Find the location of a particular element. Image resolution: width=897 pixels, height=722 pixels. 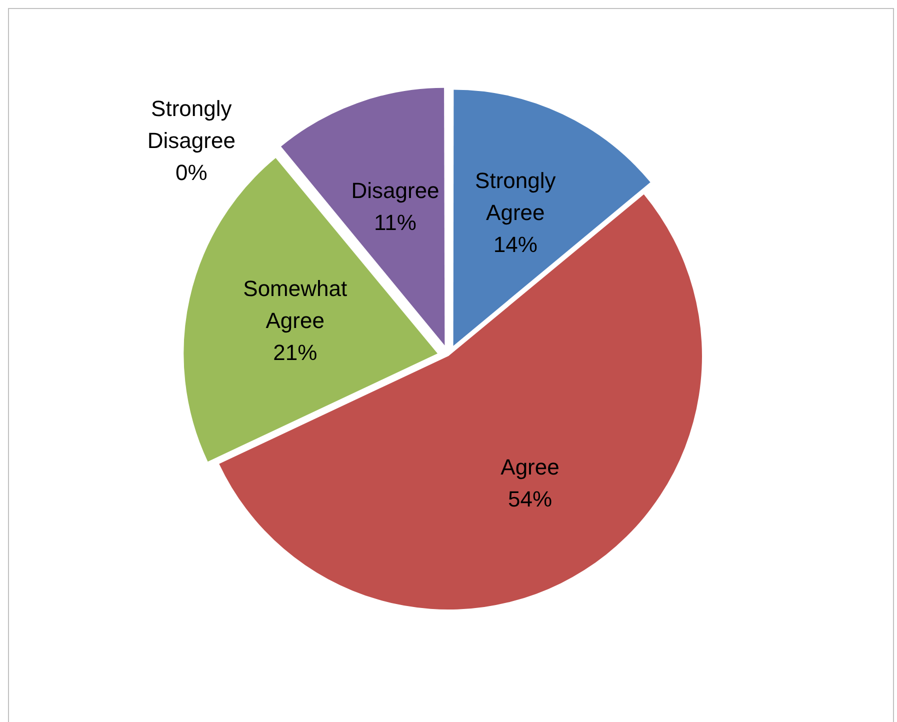

slice-label: Strongly Agree is located at coordinates (515, 196).